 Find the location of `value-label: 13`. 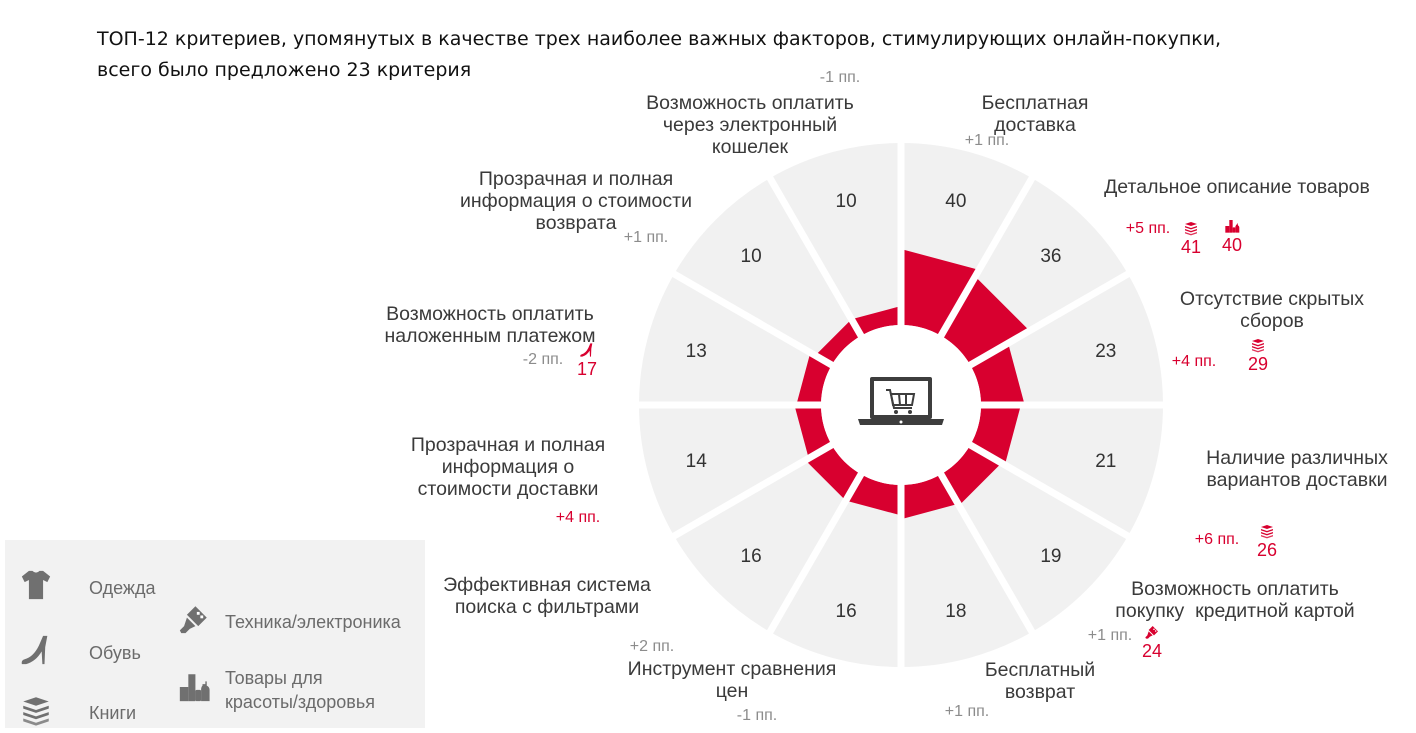

value-label: 13 is located at coordinates (696, 351).